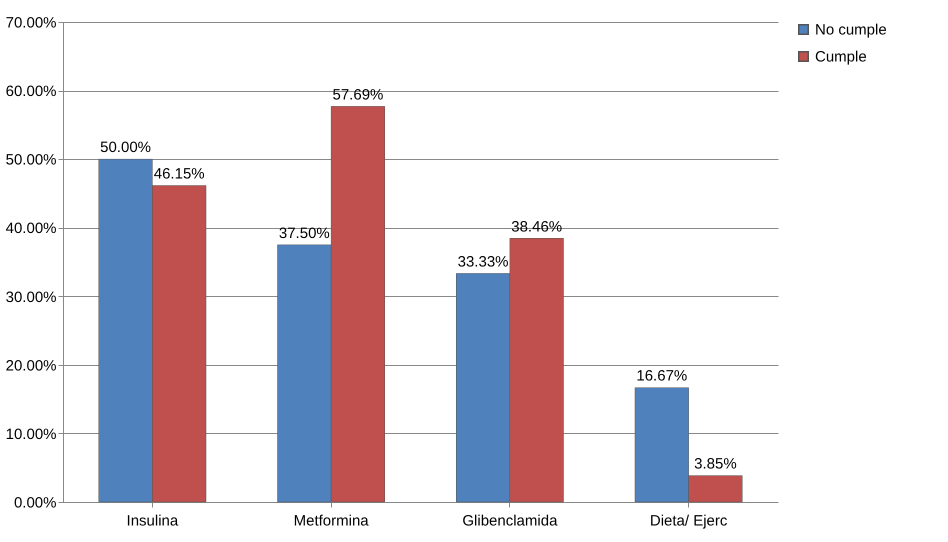 Image resolution: width=948 pixels, height=542 pixels. Describe the element at coordinates (510, 521) in the screenshot. I see `x-tick-label: Glibenclamida` at that location.